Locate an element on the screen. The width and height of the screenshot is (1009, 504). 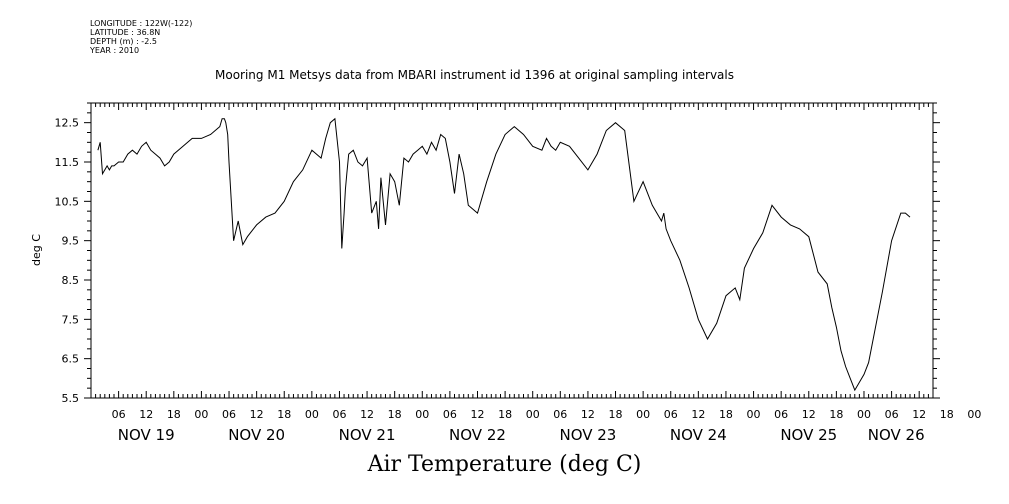
longitude-label: LONGITUDE : 122W(-122) is located at coordinates (141, 23).